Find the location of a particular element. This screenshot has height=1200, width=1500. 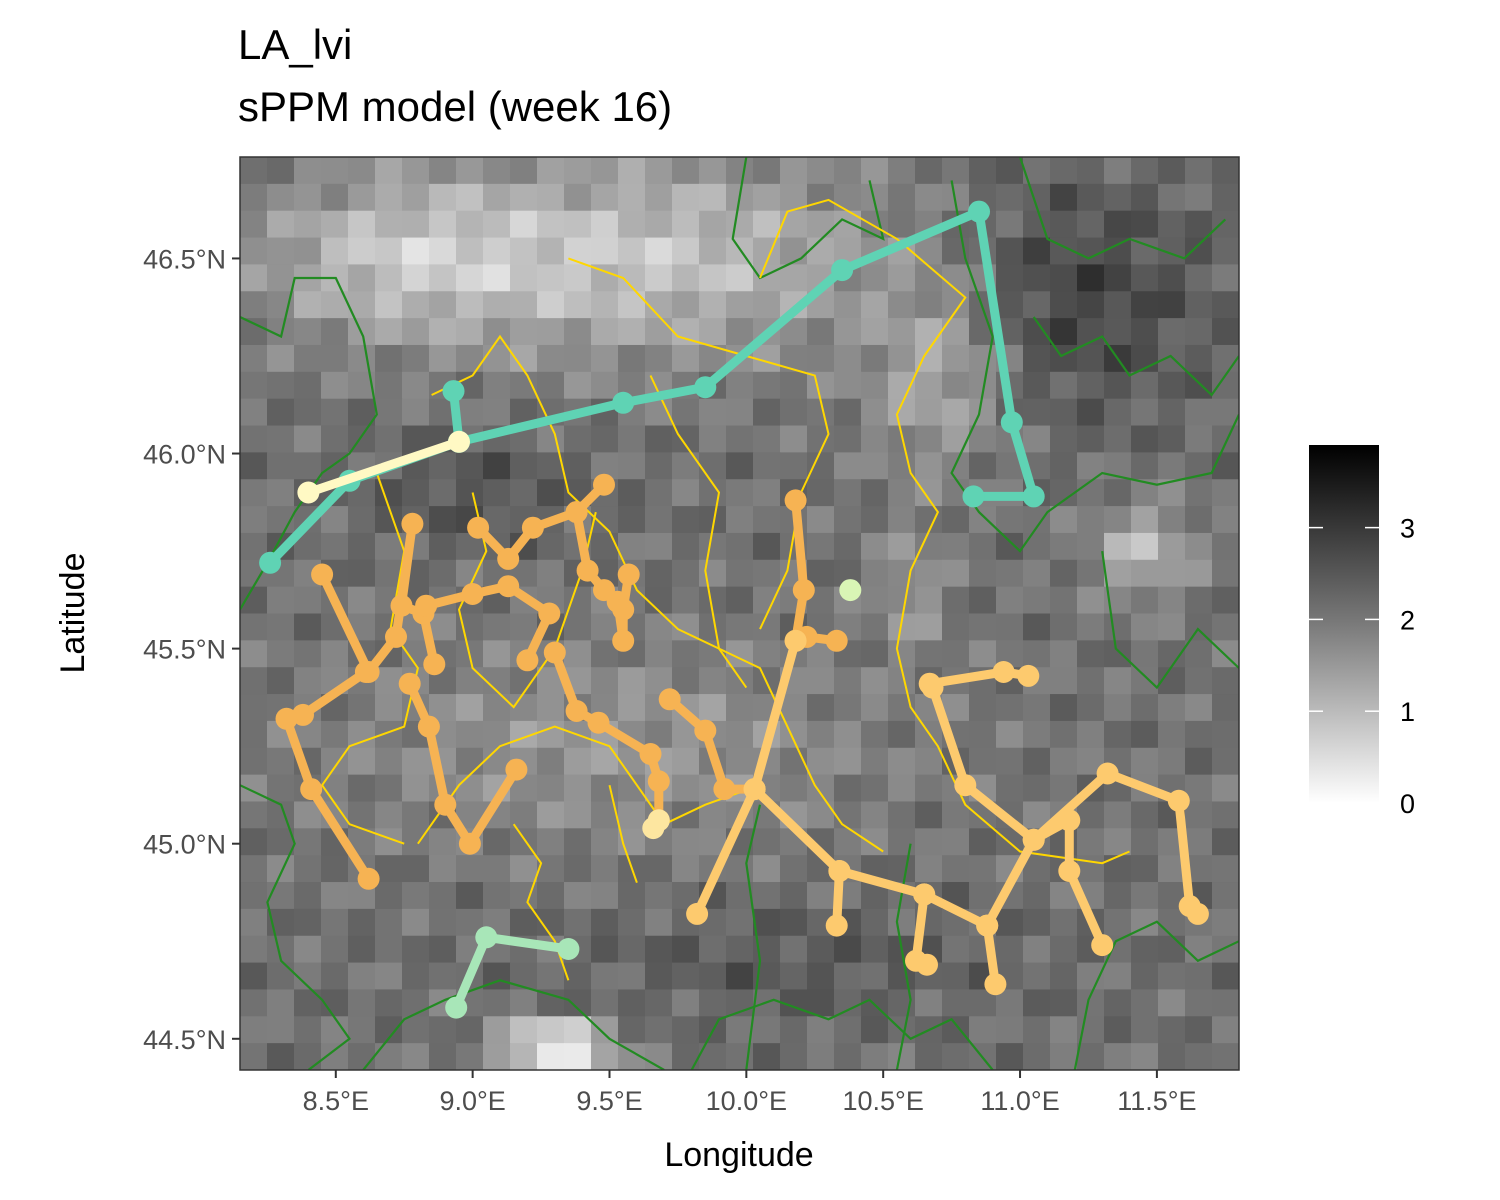

y-tick-label: 44.5°N is located at coordinates (184, 1040).